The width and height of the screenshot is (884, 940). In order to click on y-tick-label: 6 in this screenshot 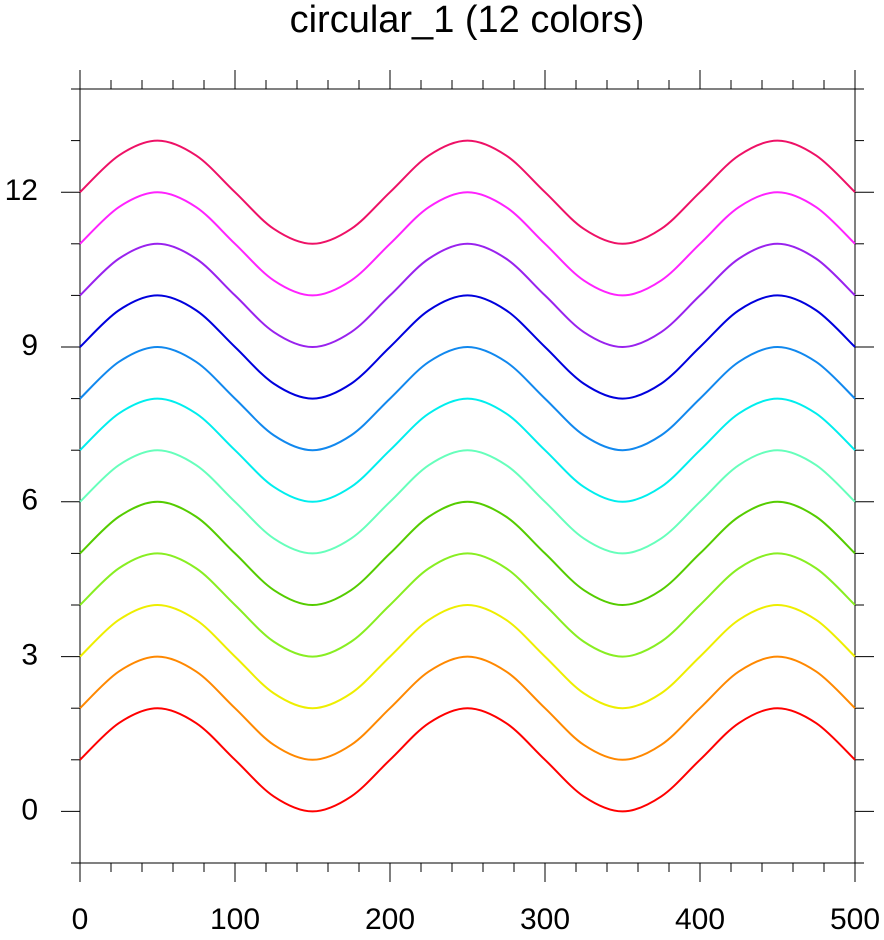, I will do `click(29, 500)`.